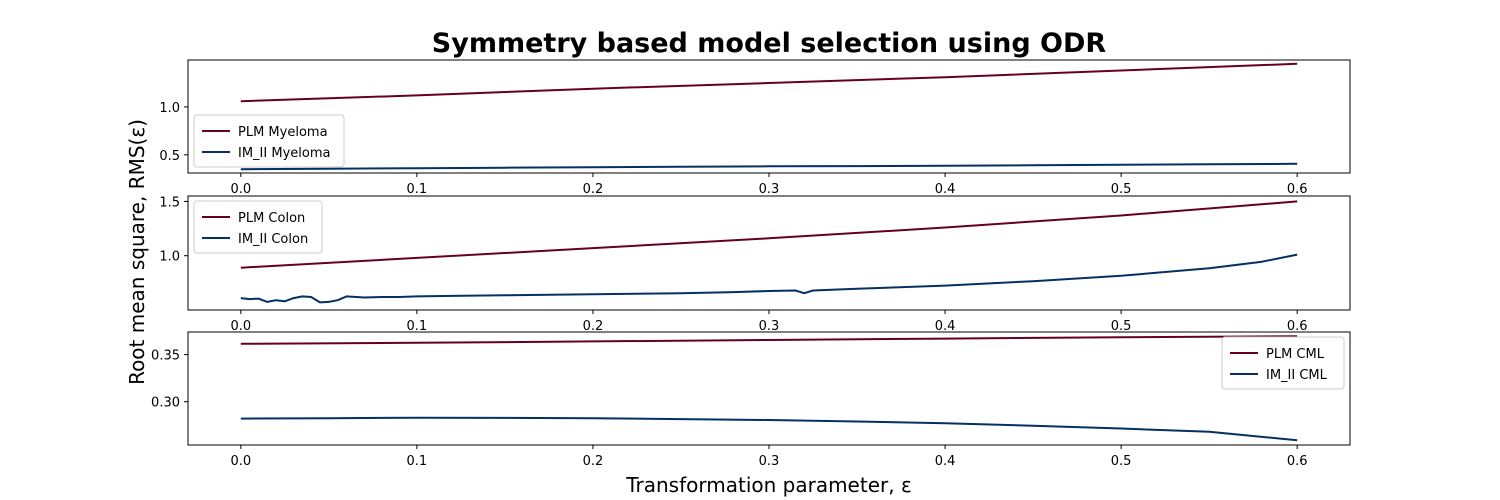  Describe the element at coordinates (271, 218) in the screenshot. I see `legend-label: PLM Colon` at that location.